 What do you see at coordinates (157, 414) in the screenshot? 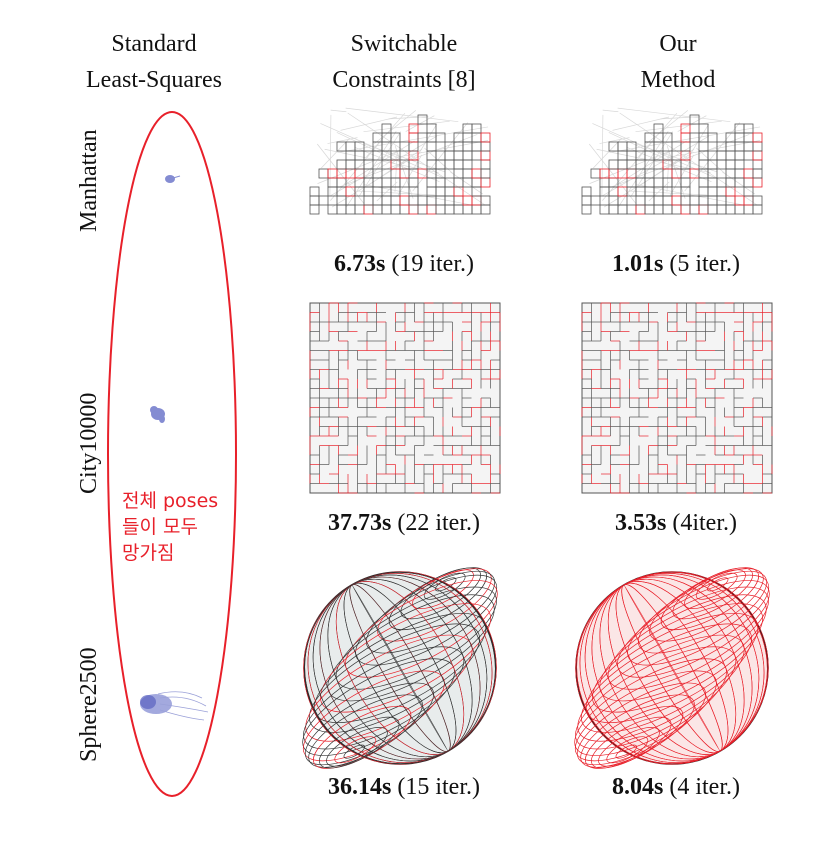
I see `collapsed-cluster-city10000` at bounding box center [157, 414].